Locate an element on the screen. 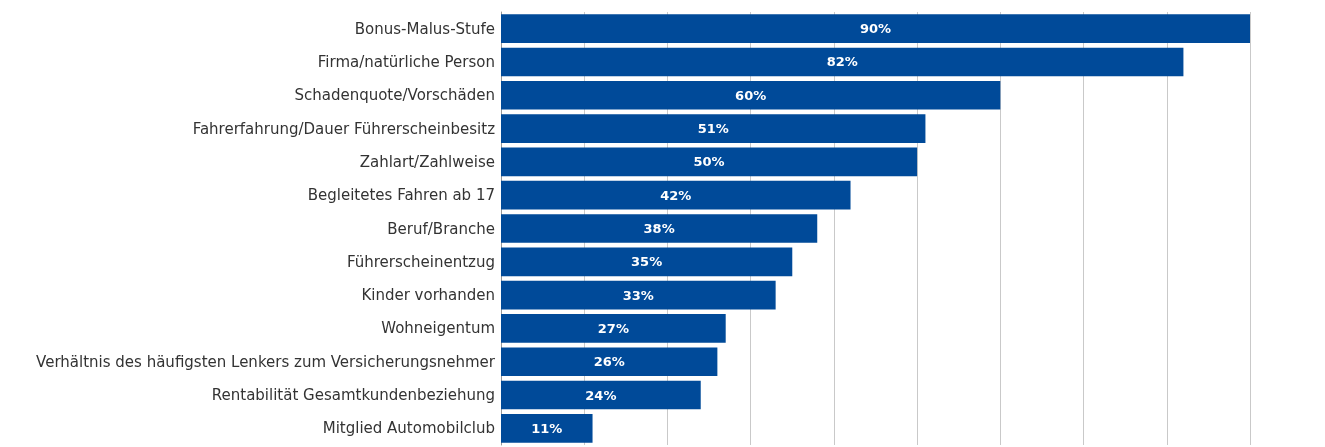  y-tick-label: Kinder vorhanden is located at coordinates (428, 295).